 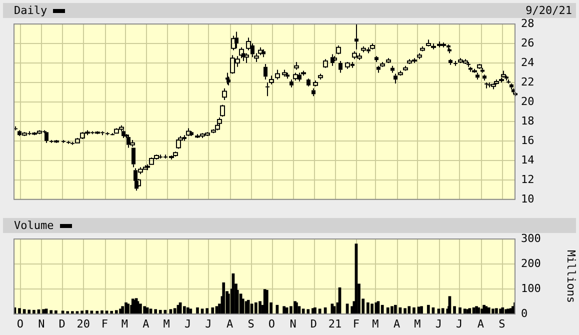 What do you see at coordinates (531, 288) in the screenshot?
I see `y-tick-label: 100` at bounding box center [531, 288].